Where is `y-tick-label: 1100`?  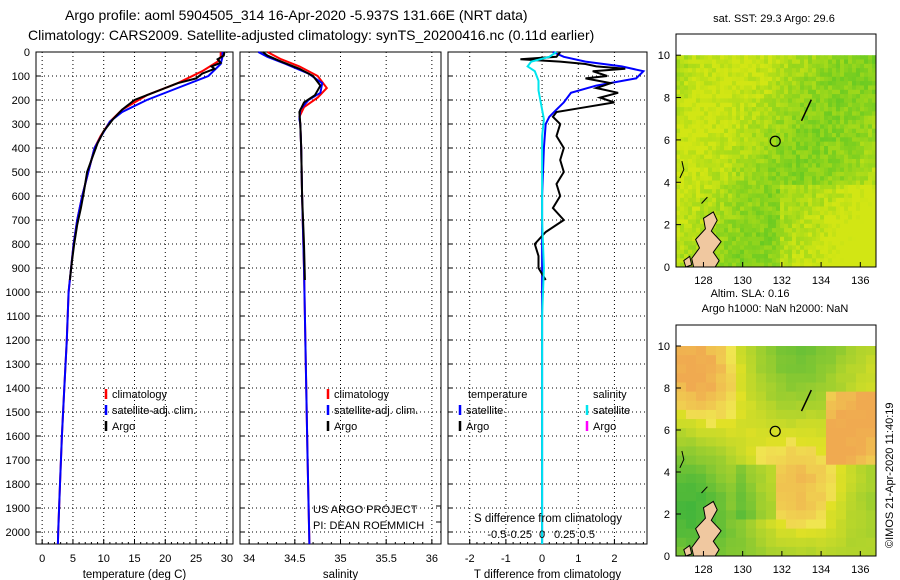 y-tick-label: 1100 is located at coordinates (18, 317).